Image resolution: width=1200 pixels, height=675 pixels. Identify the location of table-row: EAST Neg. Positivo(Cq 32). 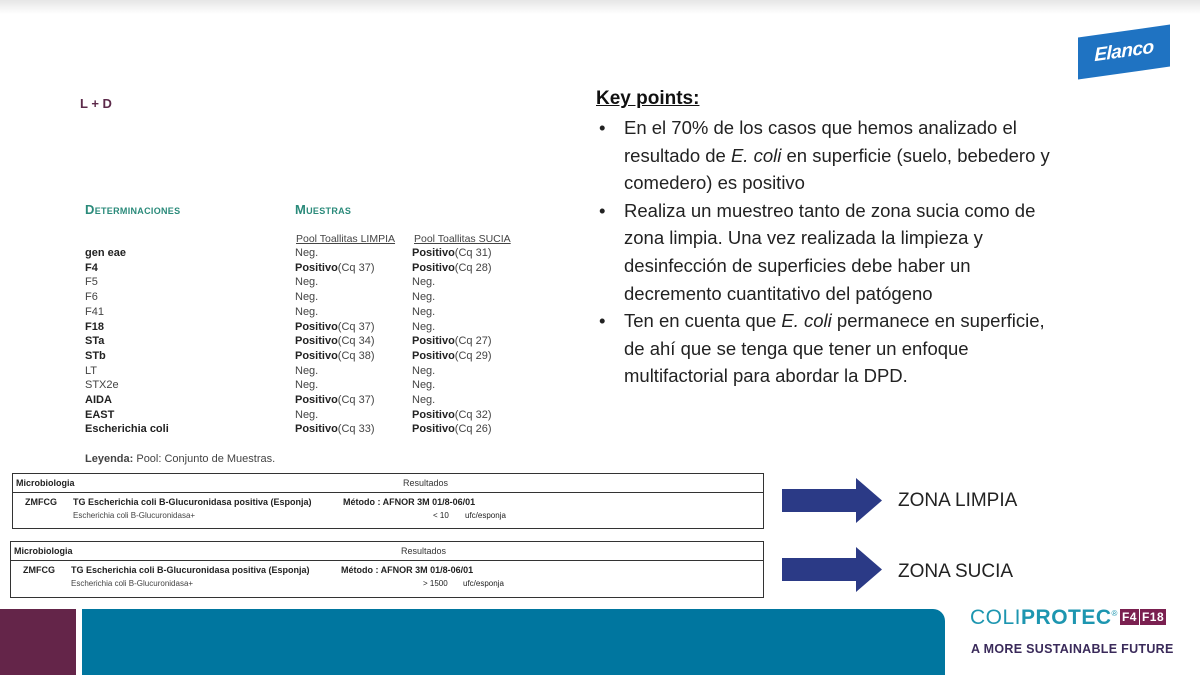
(305, 416).